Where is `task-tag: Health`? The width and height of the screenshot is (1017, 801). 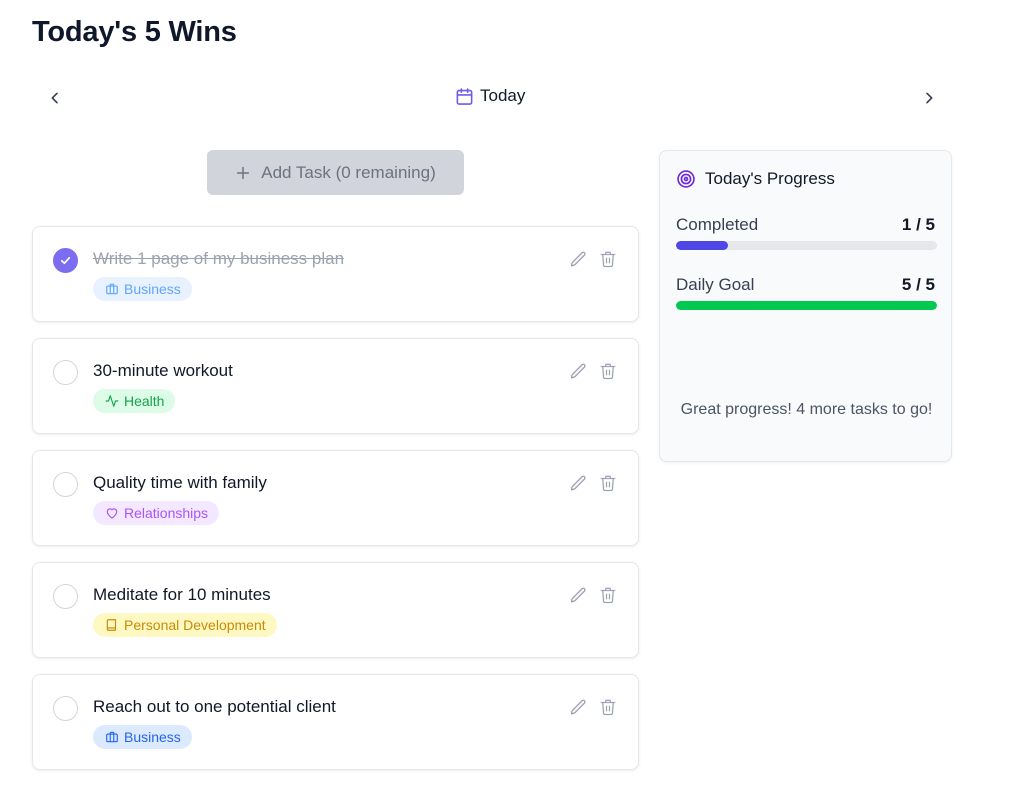
task-tag: Health is located at coordinates (134, 401).